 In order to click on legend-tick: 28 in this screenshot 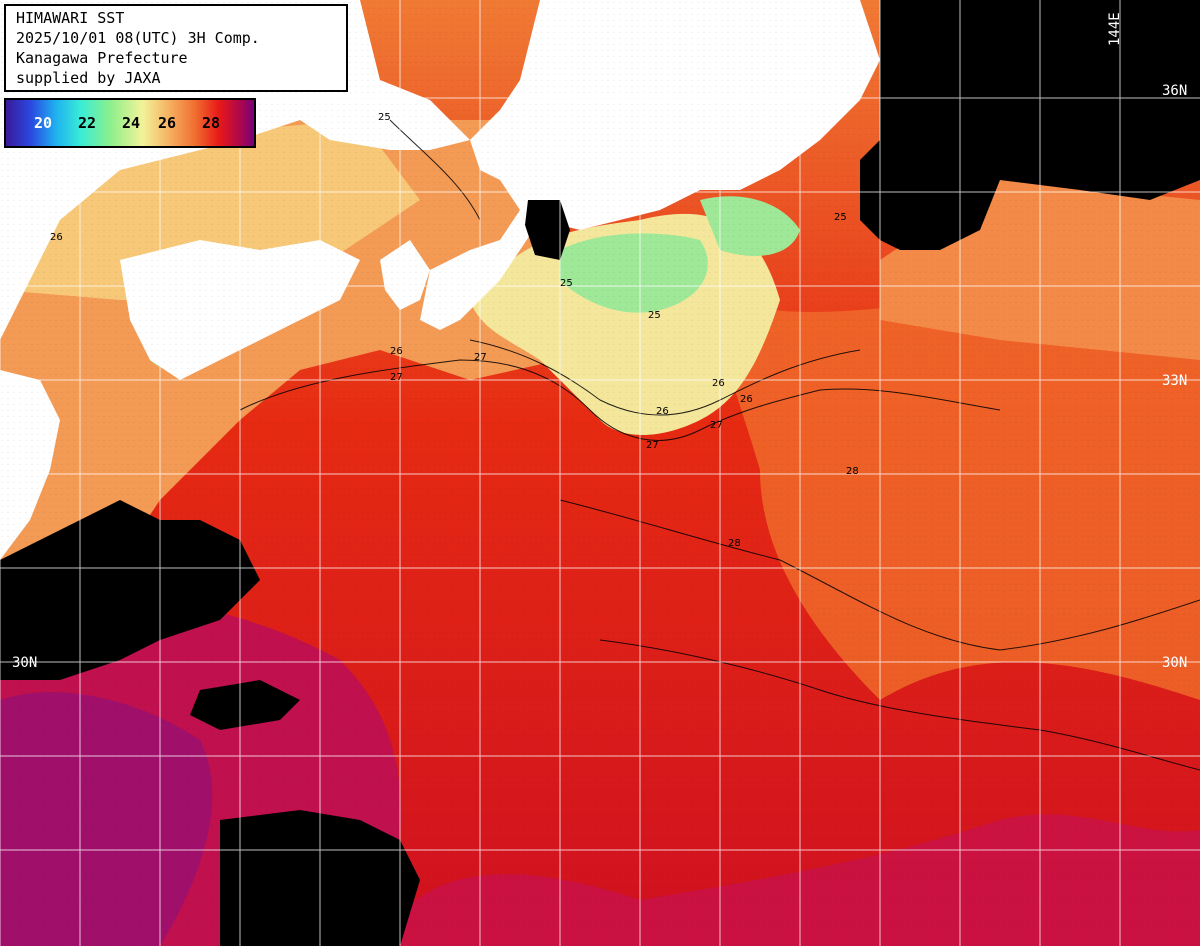, I will do `click(211, 123)`.